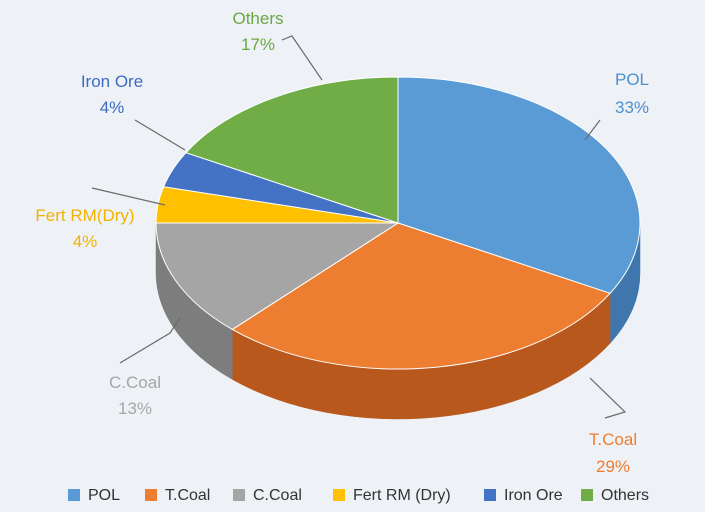 The image size is (705, 512). Describe the element at coordinates (277, 276) in the screenshot. I see `pie-slice-c-coal` at that location.